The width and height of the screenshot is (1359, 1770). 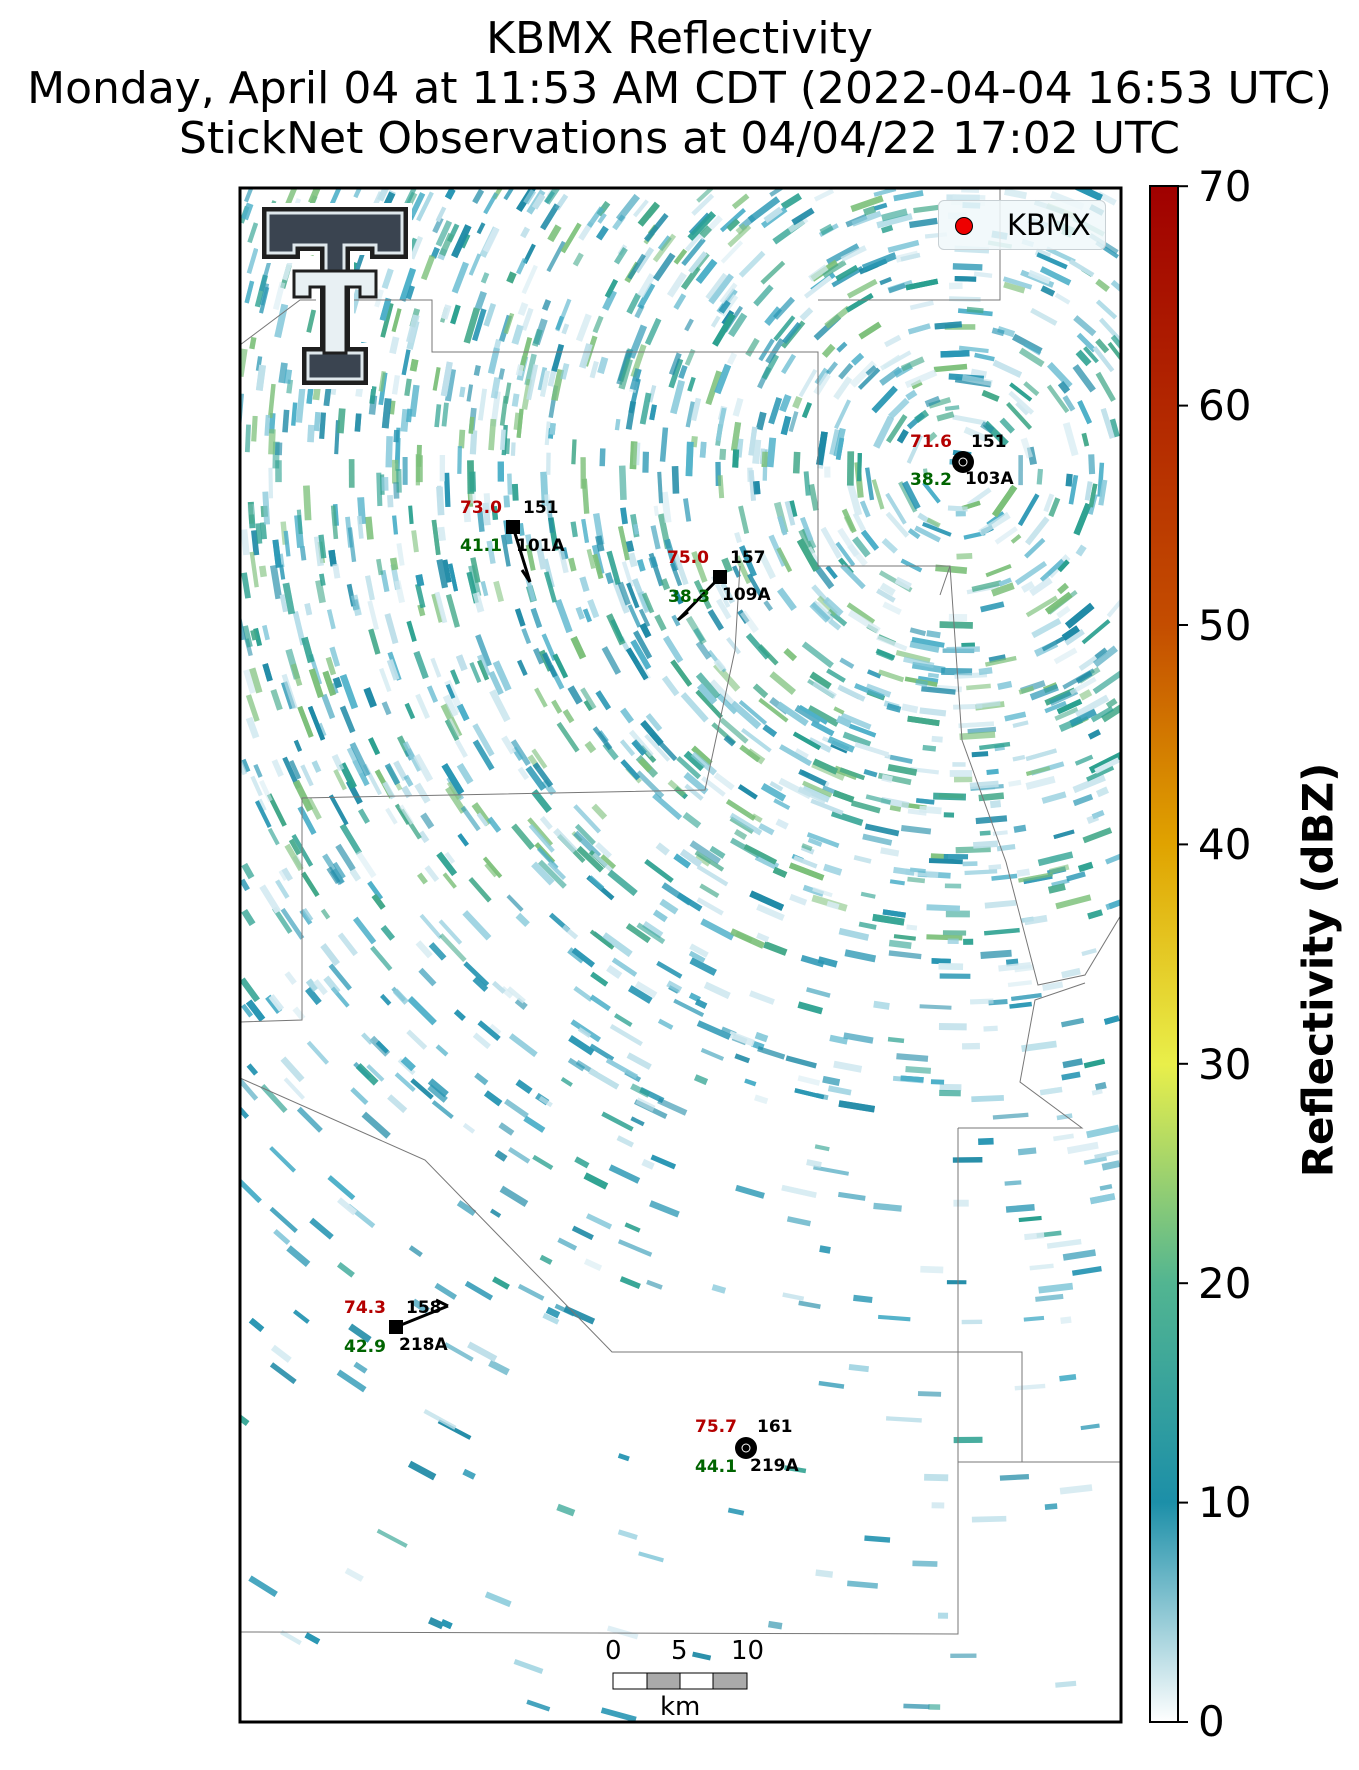 I want to click on scale-tick-0: 0, so click(x=613, y=1651).